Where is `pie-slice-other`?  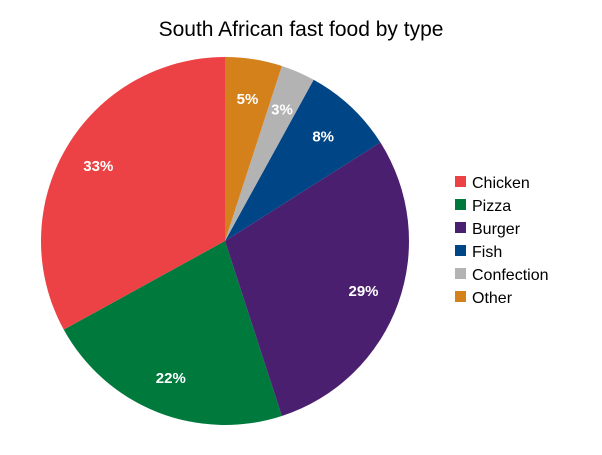
pie-slice-other is located at coordinates (253, 149).